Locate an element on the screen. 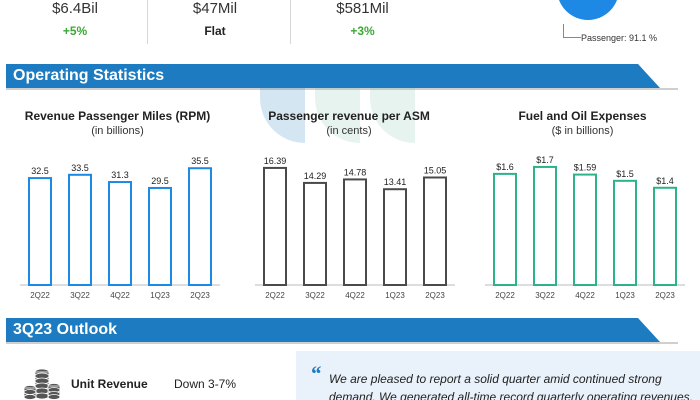  outlook-item-label: Unit Revenue is located at coordinates (109, 384).